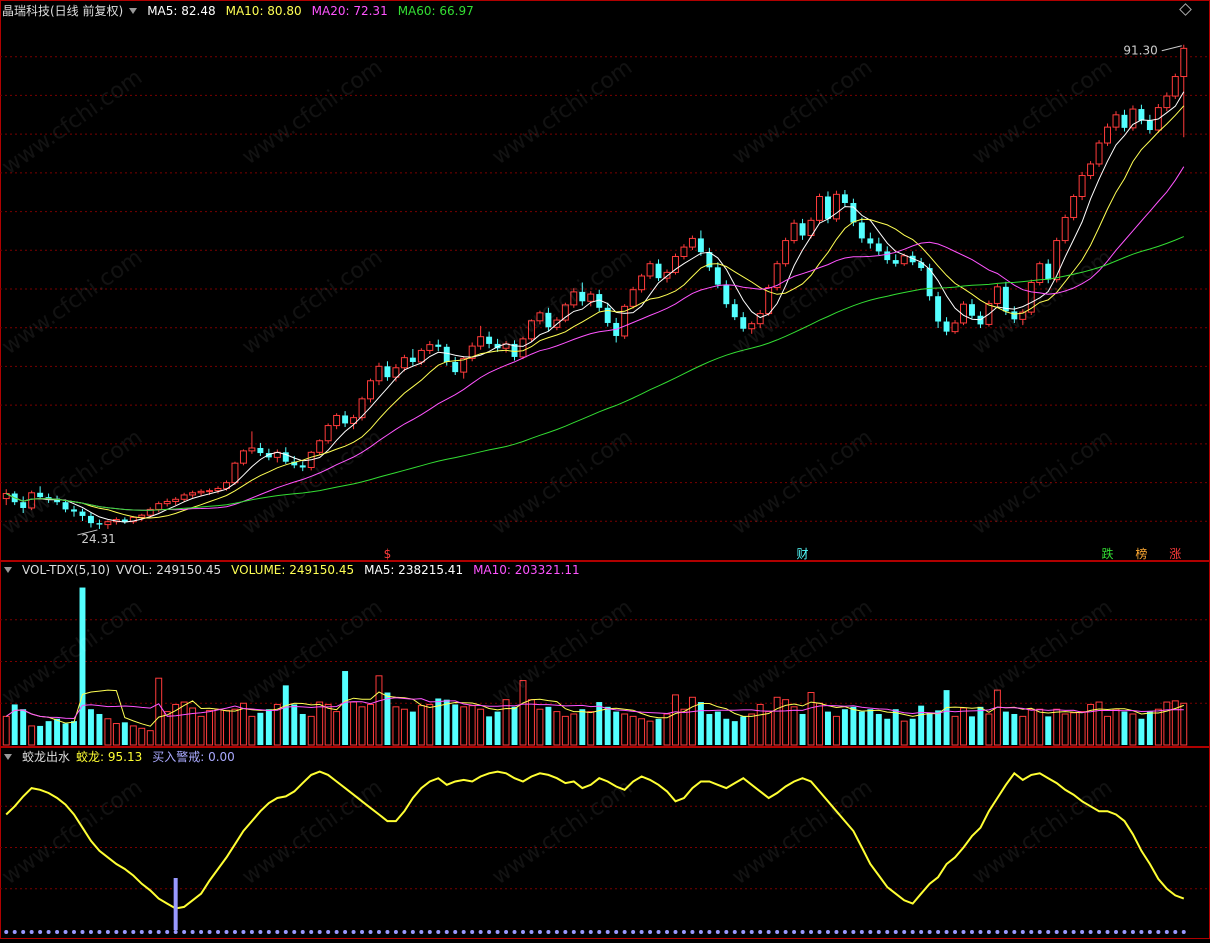  What do you see at coordinates (46, 757) in the screenshot?
I see `indicator-title: 蛟龙出水` at bounding box center [46, 757].